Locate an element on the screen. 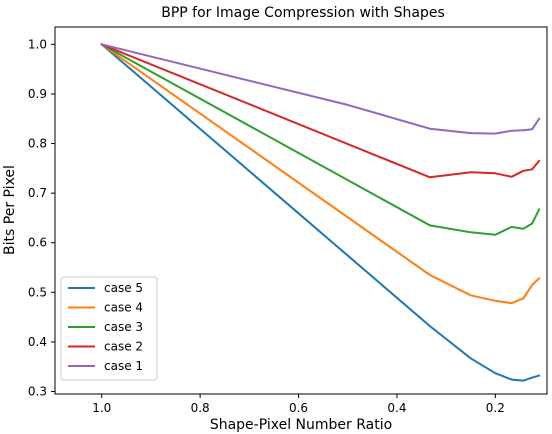 The width and height of the screenshot is (552, 434). legend-label: case 3 is located at coordinates (123, 327).